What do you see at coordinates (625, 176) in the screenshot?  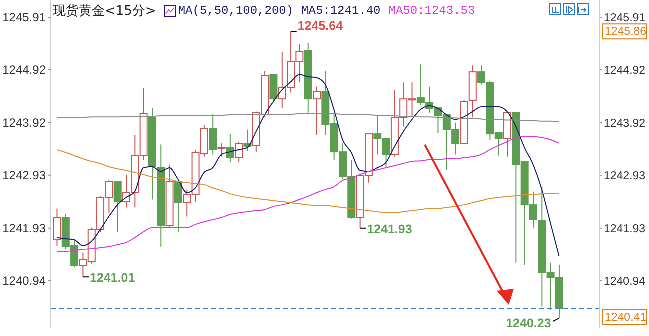 I see `y2-tick-label: 1242.93` at bounding box center [625, 176].